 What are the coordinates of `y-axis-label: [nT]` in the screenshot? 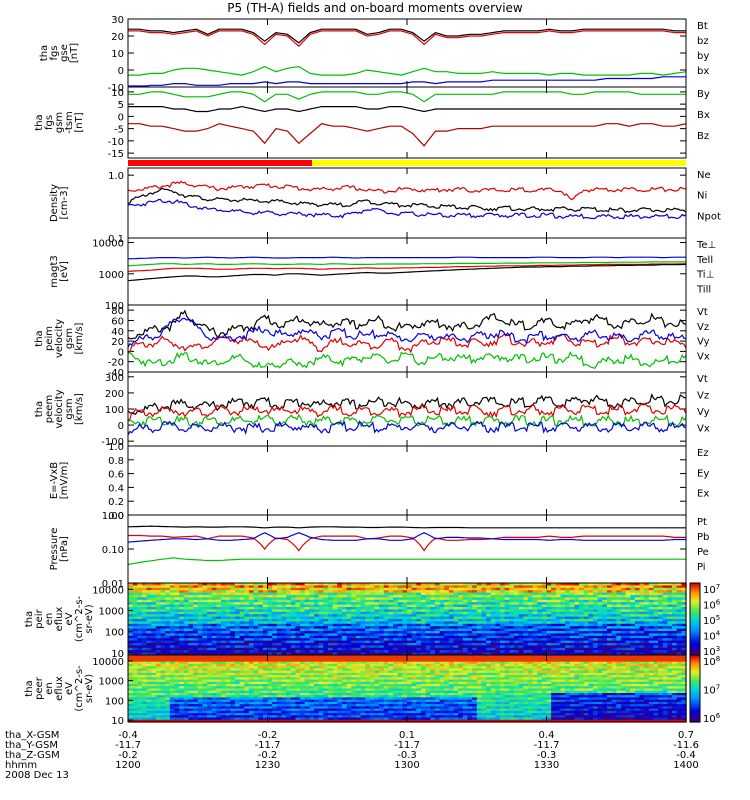 It's located at (79, 122).